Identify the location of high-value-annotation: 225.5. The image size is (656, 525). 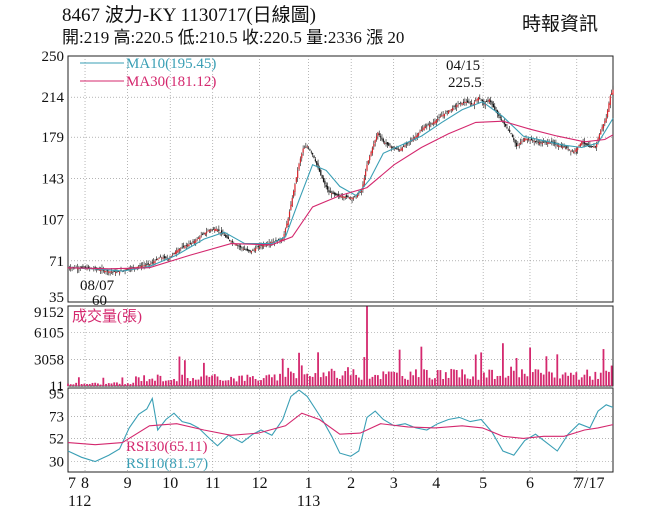
(465, 83).